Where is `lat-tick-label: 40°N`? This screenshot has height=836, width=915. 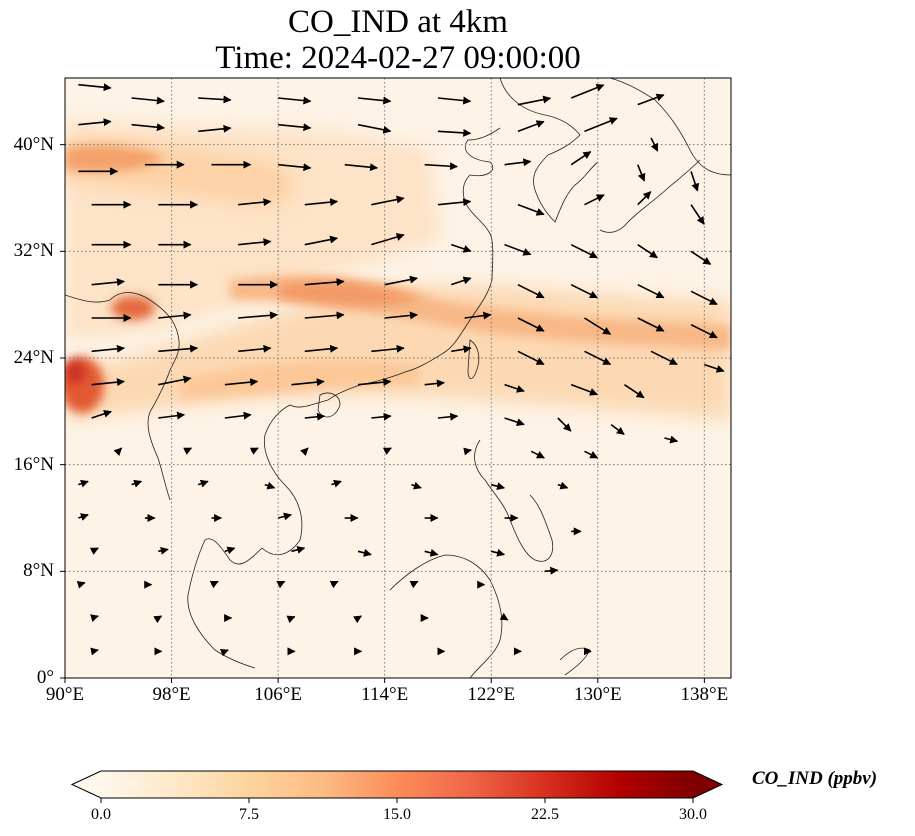
lat-tick-label: 40°N is located at coordinates (33, 144).